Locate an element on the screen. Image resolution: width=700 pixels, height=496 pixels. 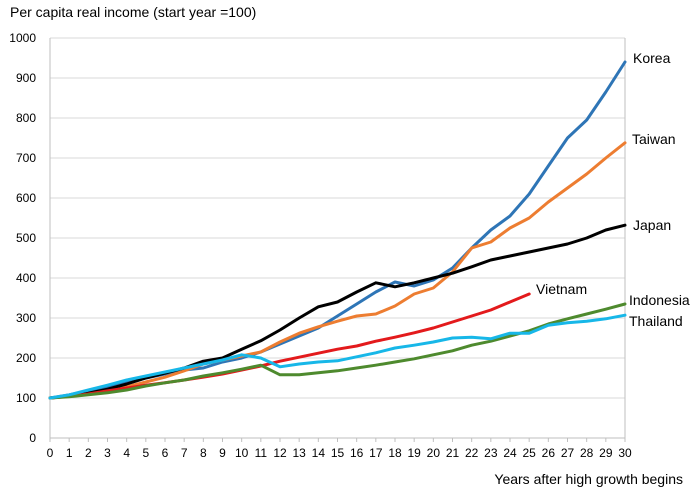
series-label-indonesia: Indonesia is located at coordinates (659, 300).